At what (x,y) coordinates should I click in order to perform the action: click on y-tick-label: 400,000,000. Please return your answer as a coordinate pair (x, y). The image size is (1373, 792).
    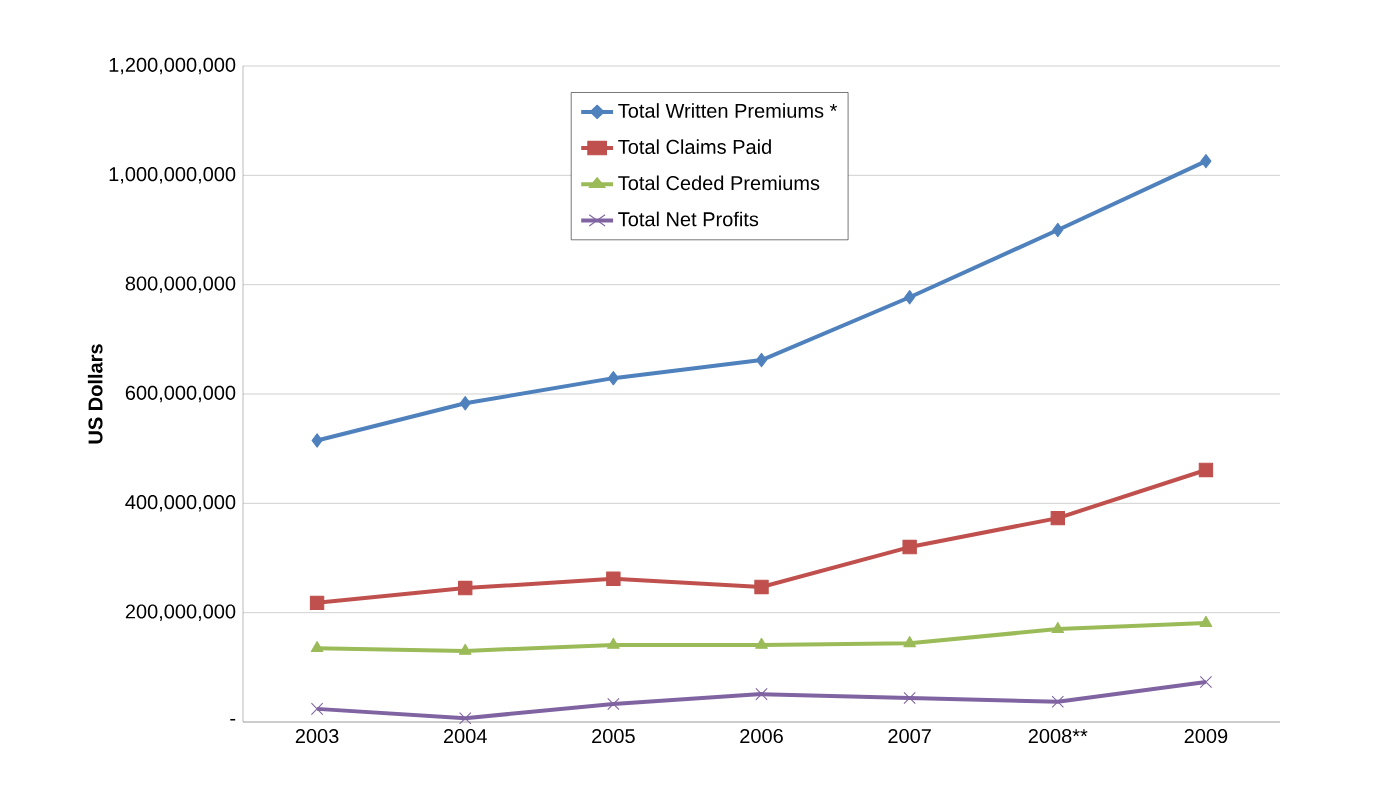
    Looking at the image, I should click on (180, 503).